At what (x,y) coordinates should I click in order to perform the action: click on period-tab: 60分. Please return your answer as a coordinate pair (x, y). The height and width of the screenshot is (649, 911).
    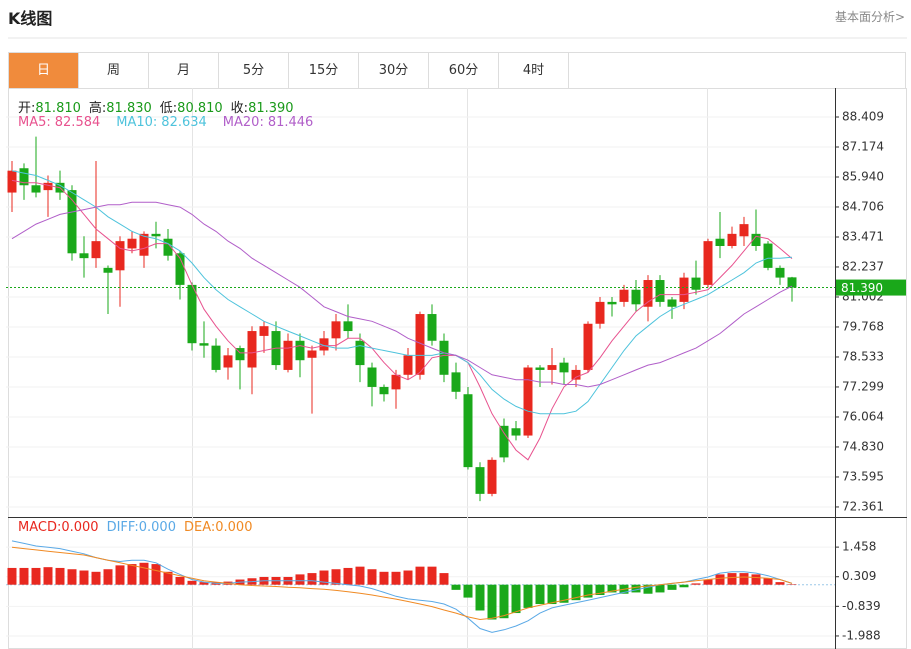
    Looking at the image, I should click on (464, 70).